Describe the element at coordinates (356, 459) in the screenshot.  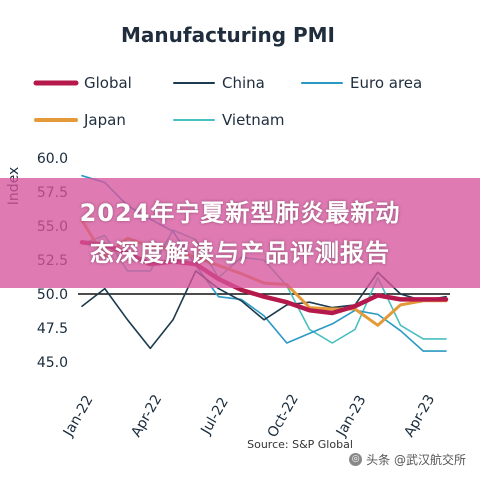
I see `watermark-icon: ◎` at that location.